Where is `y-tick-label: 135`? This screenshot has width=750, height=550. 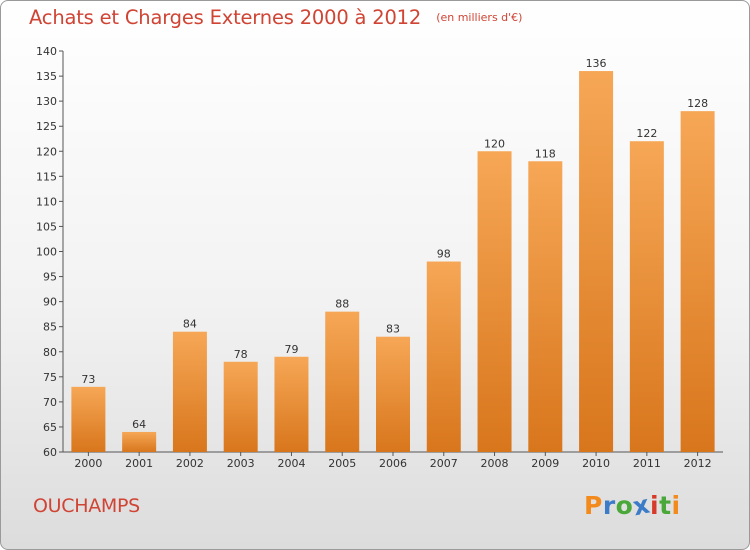 y-tick-label: 135 is located at coordinates (46, 76).